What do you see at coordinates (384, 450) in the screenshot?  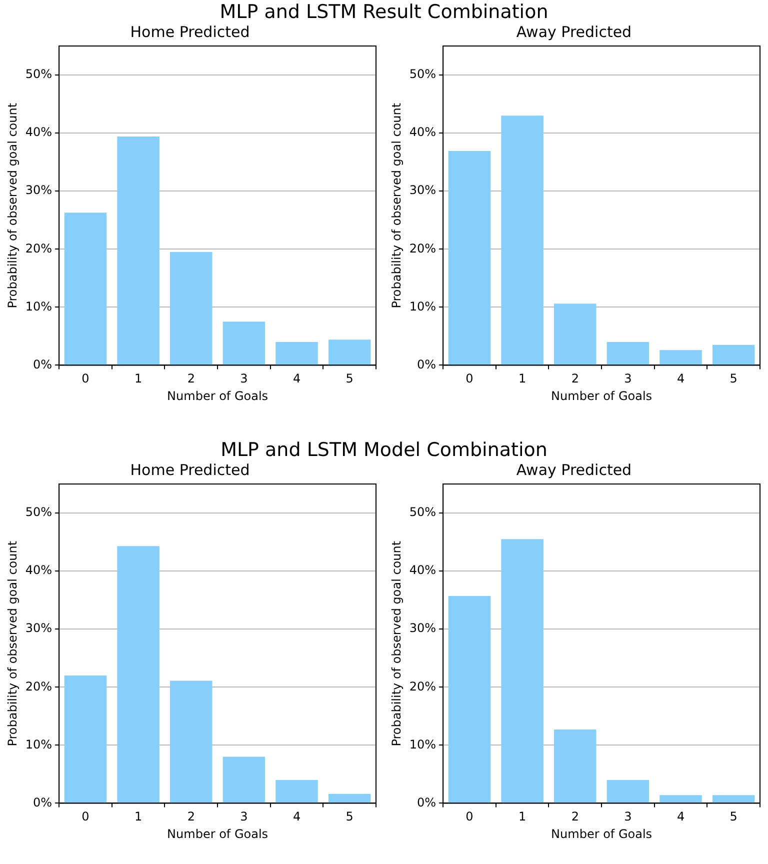 I see `text: MLP and LSTM Model Combination` at bounding box center [384, 450].